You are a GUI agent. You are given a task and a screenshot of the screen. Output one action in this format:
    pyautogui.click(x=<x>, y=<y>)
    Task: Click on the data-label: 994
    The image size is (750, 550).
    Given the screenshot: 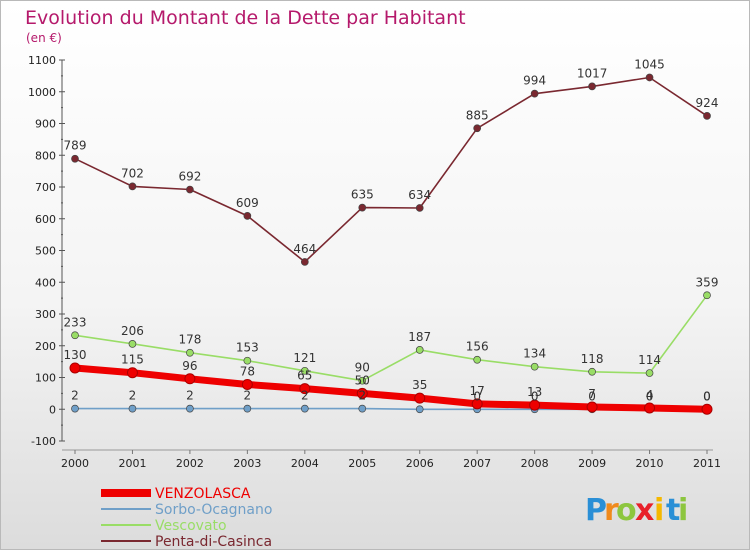 What is the action you would take?
    pyautogui.click(x=534, y=81)
    